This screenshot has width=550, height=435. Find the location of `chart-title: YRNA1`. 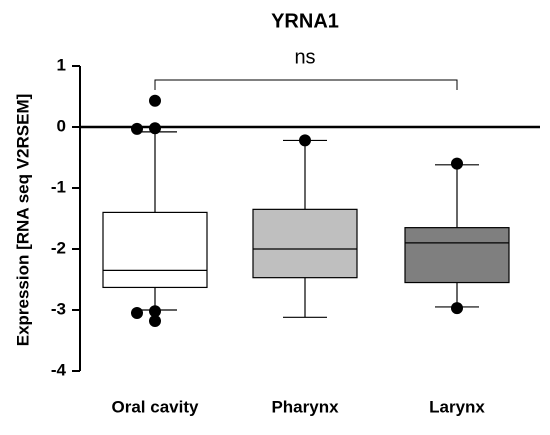

chart-title: YRNA1 is located at coordinates (305, 21).